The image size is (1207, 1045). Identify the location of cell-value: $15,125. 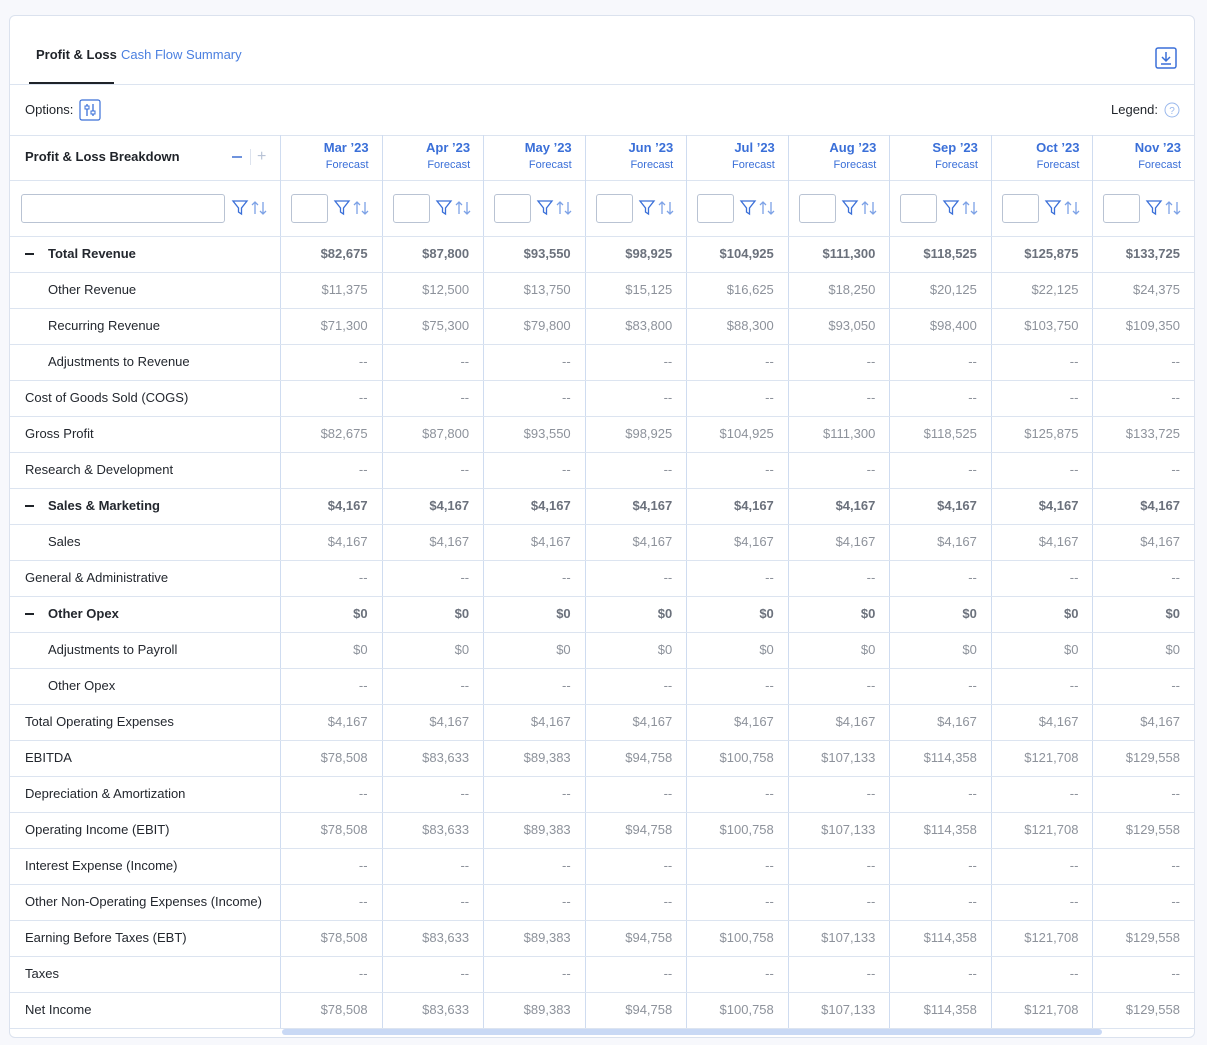
(649, 289).